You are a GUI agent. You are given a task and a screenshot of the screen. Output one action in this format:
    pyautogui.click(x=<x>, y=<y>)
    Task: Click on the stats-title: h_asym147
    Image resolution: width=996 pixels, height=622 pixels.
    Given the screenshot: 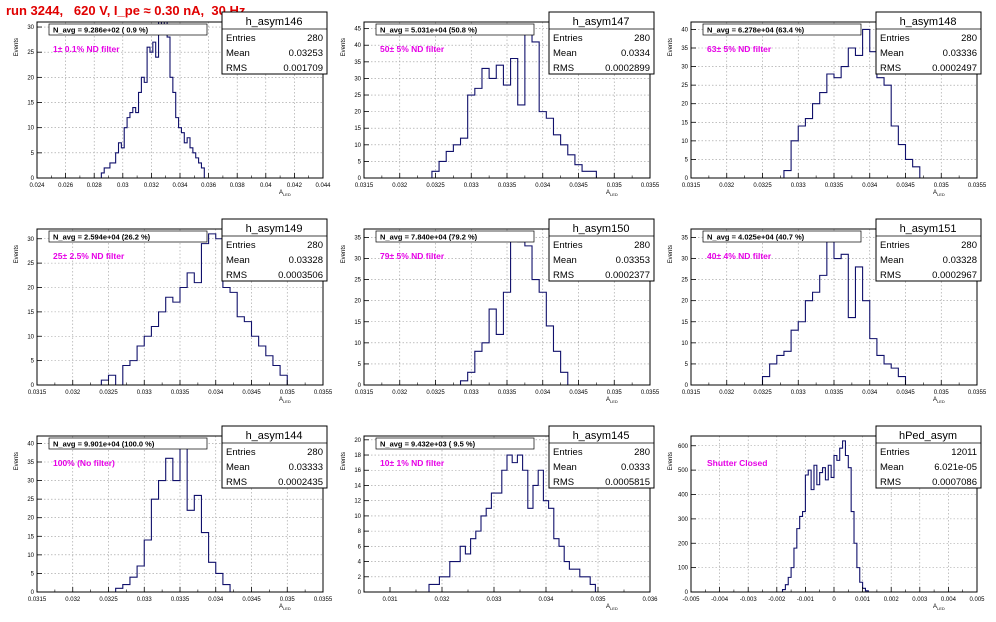 What is the action you would take?
    pyautogui.click(x=601, y=22)
    